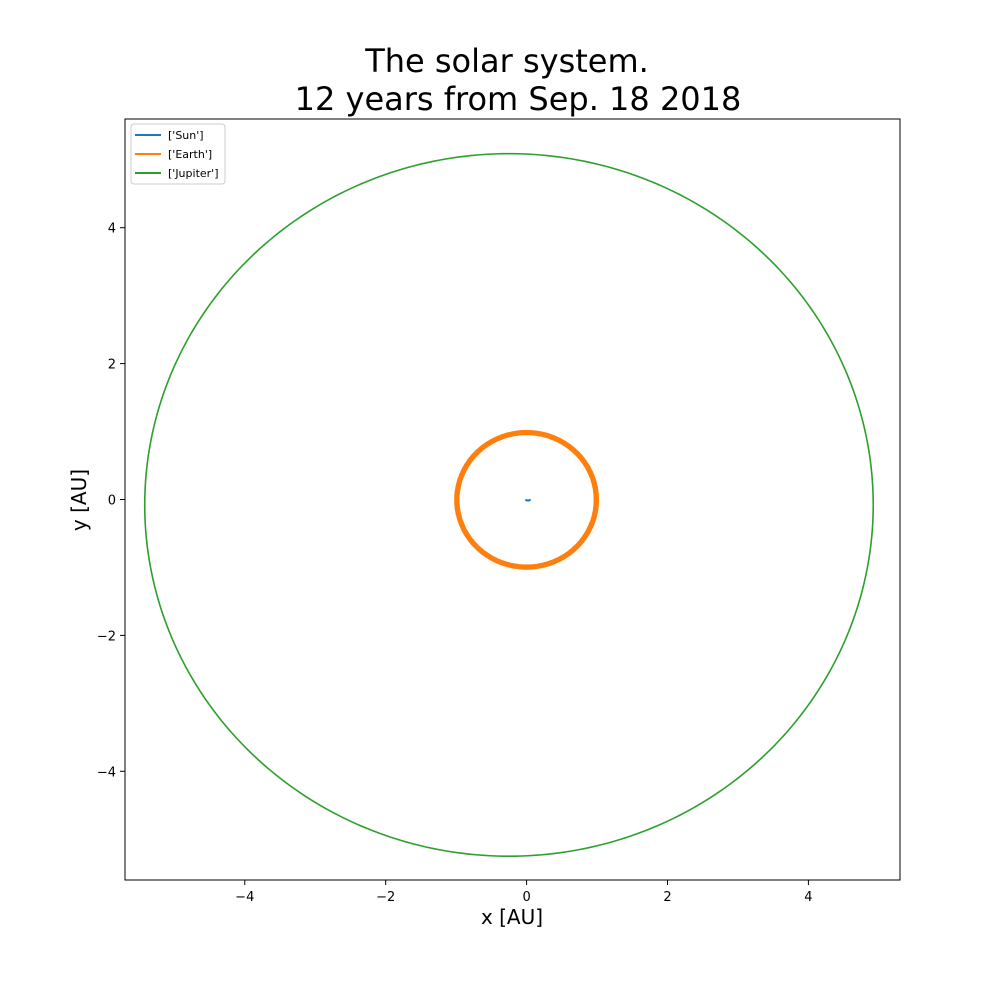  What do you see at coordinates (106, 636) in the screenshot?
I see `y-tick-label: −2` at bounding box center [106, 636].